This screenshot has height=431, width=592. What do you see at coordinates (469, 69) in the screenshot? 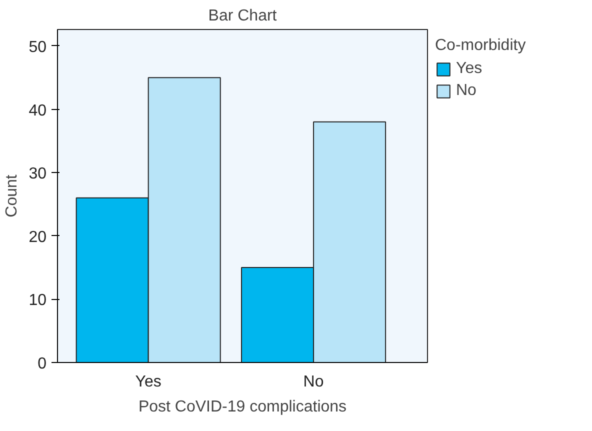
I see `legend-label: Yes` at bounding box center [469, 69].